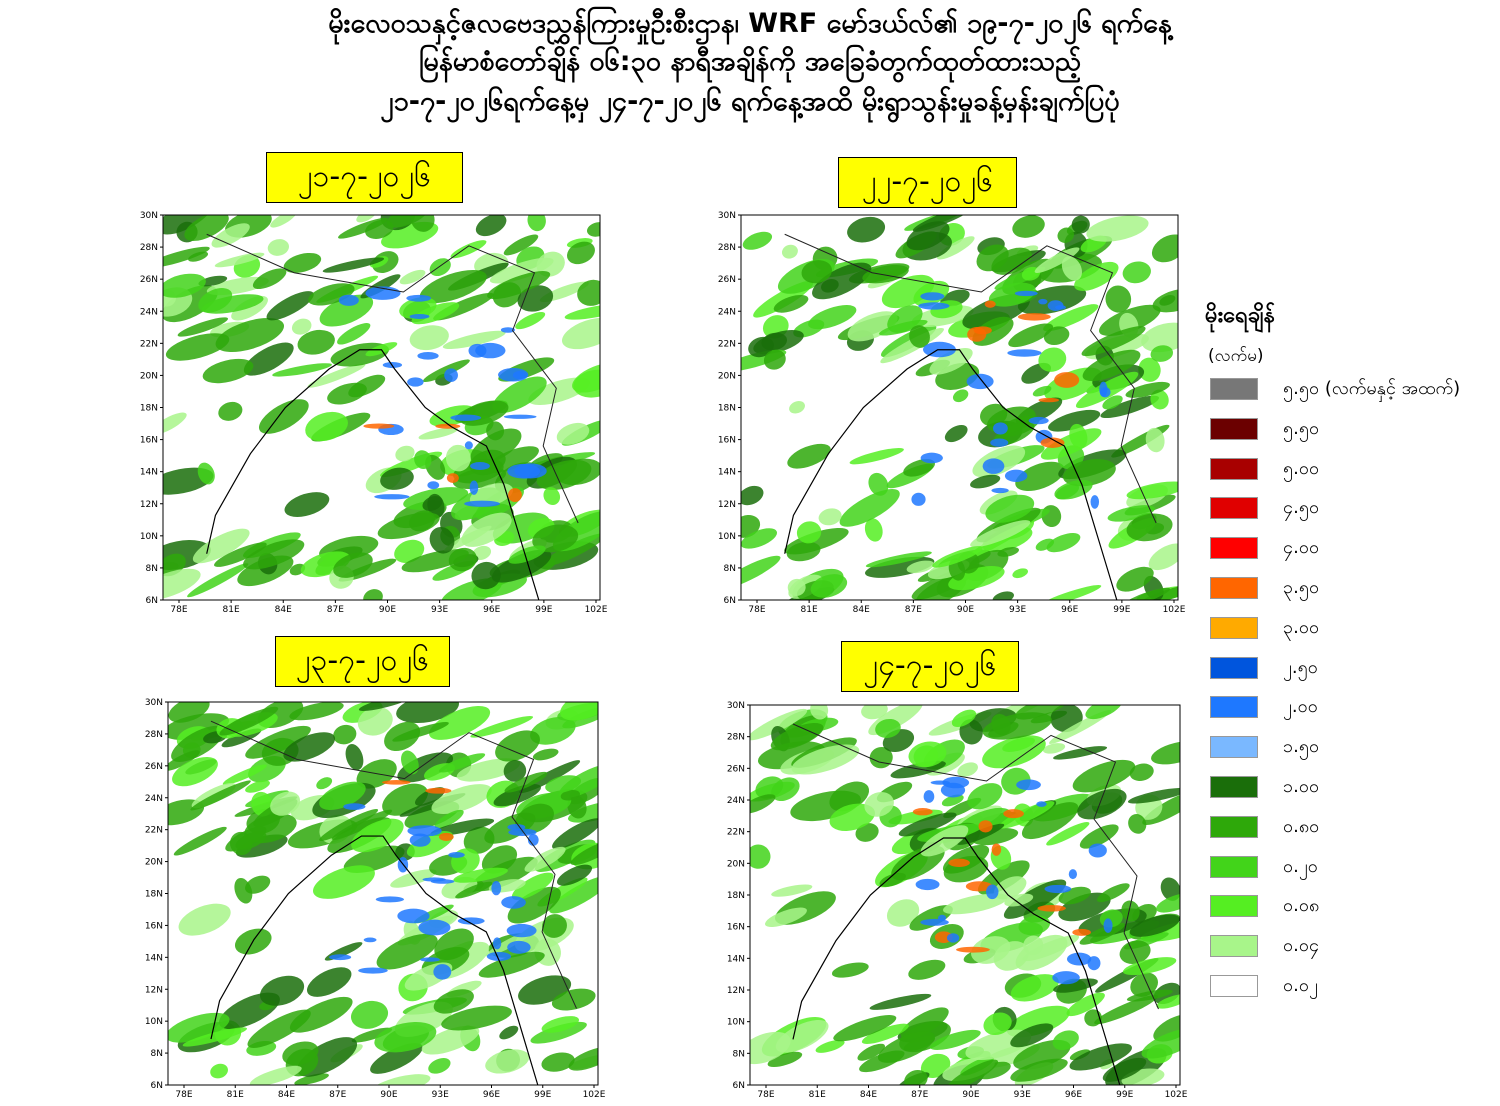  I want to click on legend-label: ၀.၀၈, so click(1301, 906).